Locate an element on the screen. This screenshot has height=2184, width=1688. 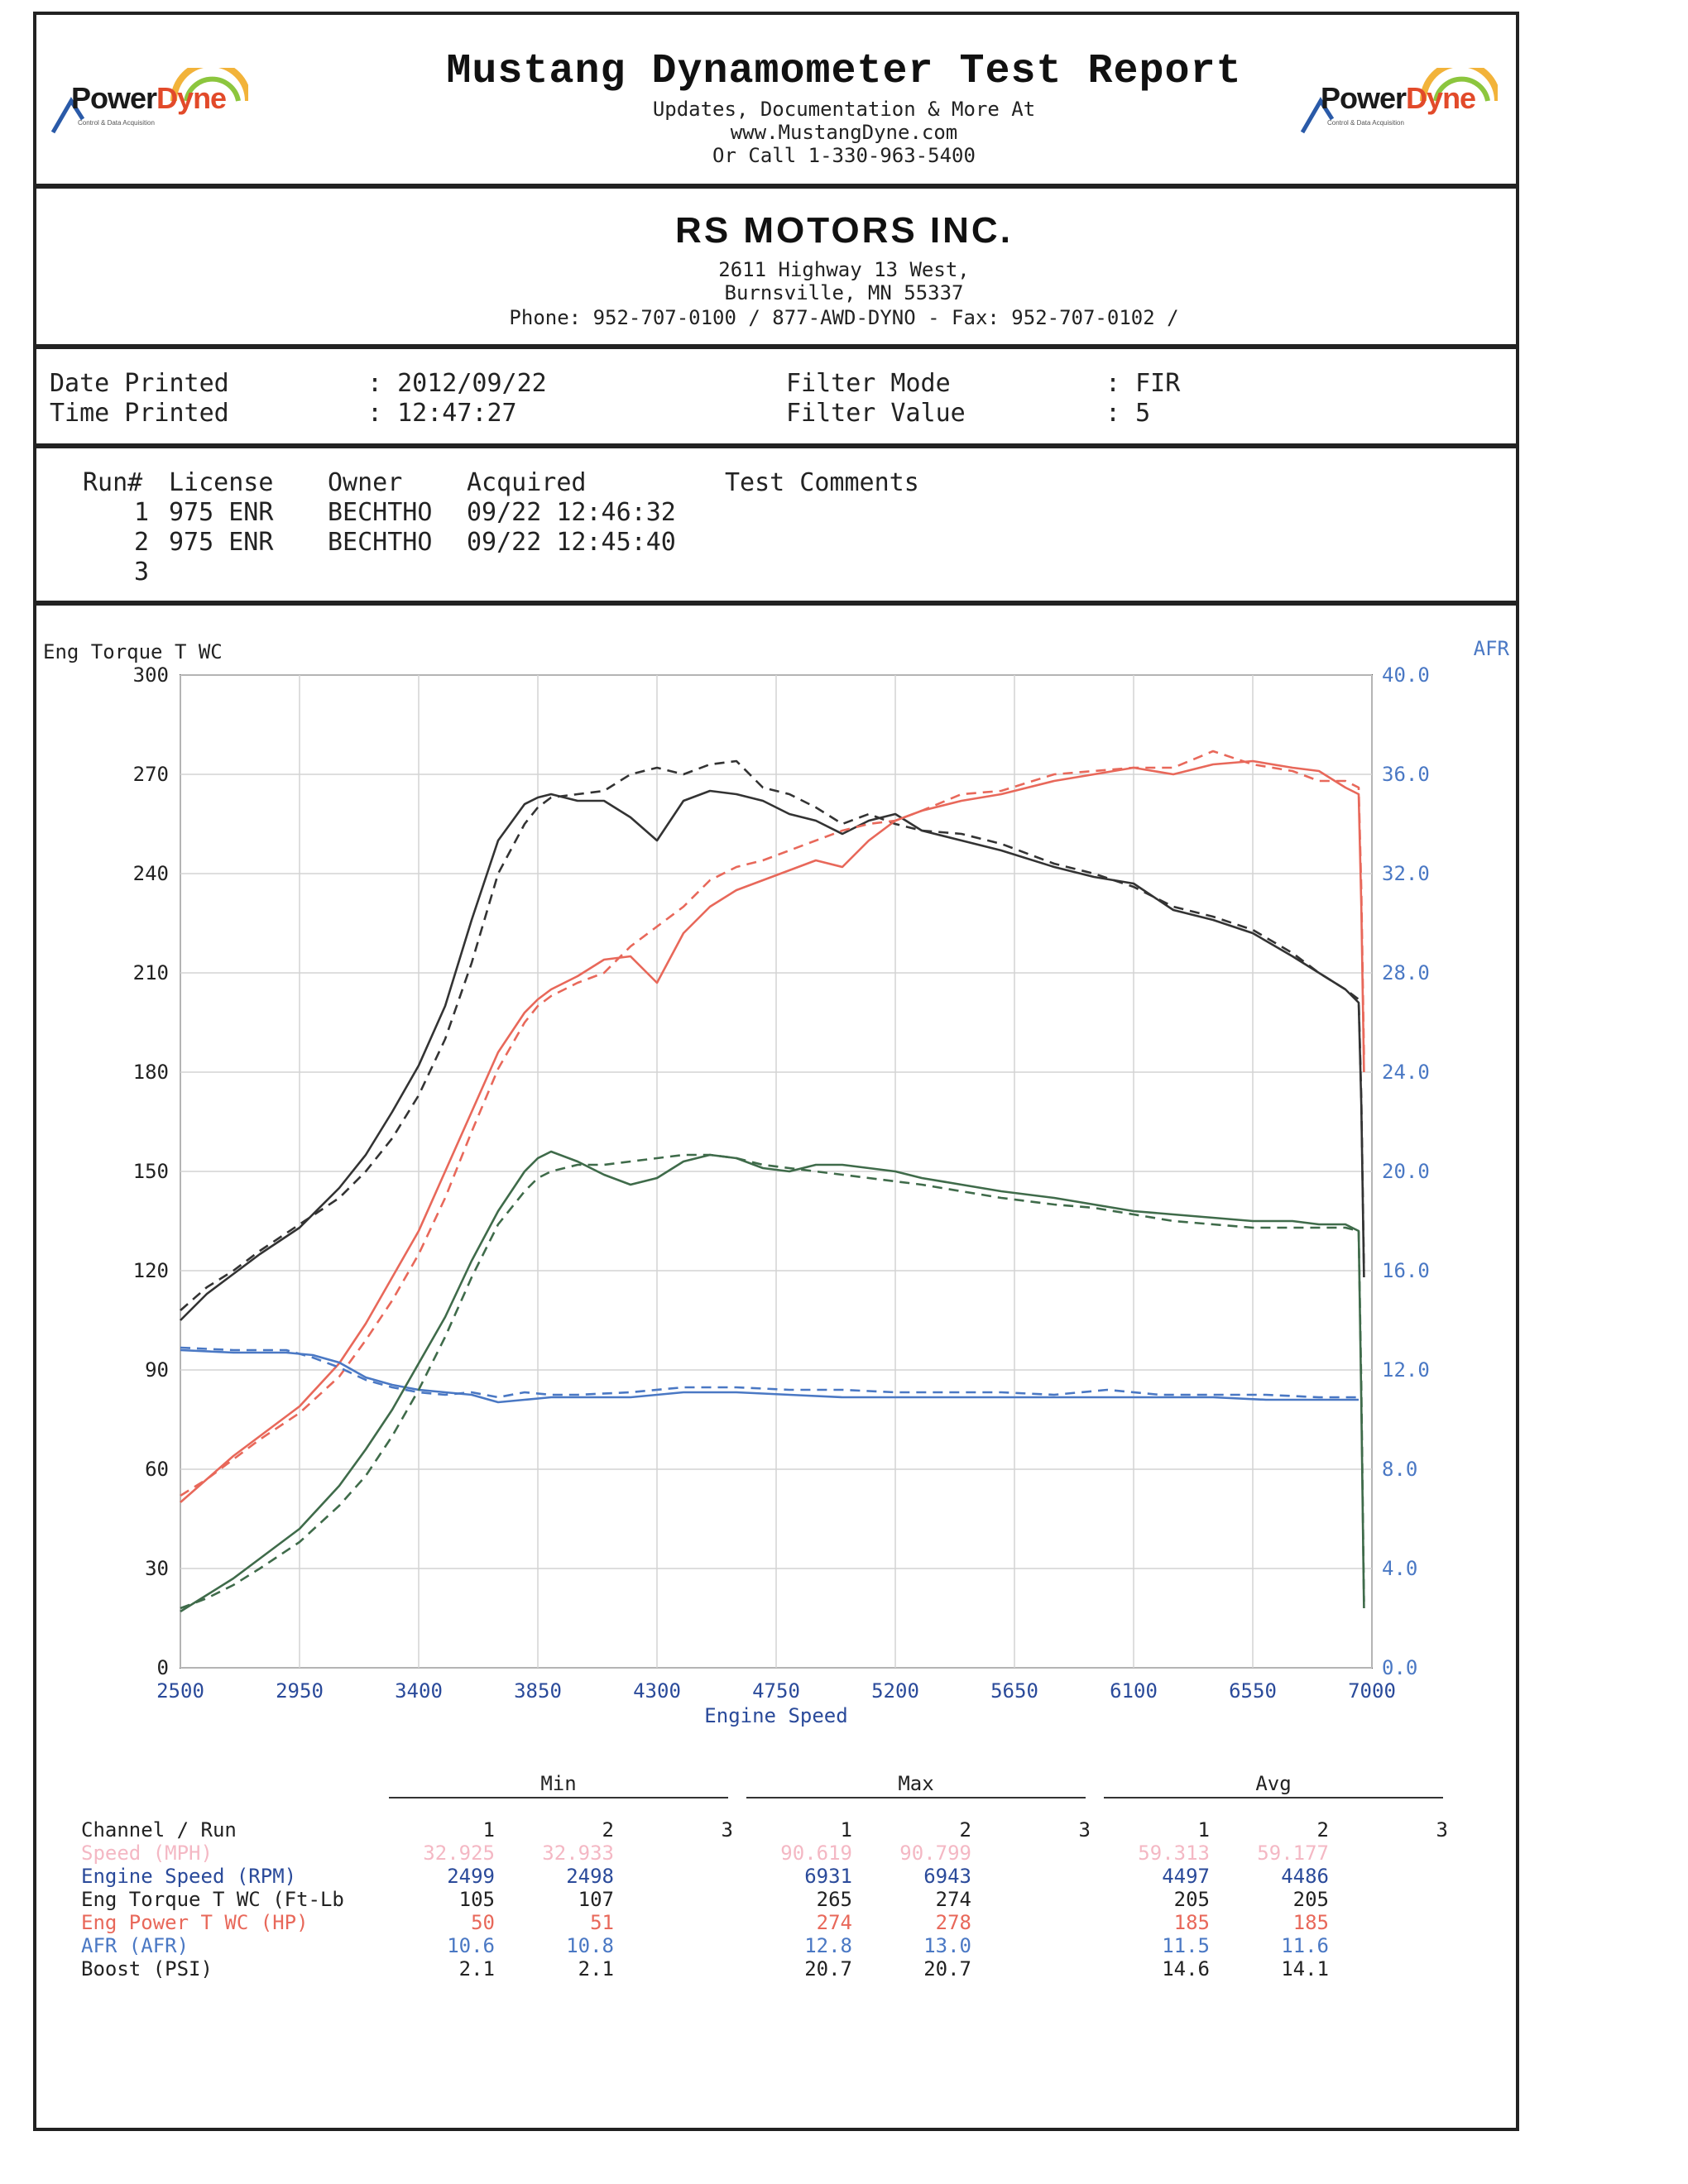
filter-value-label: Filter Value is located at coordinates (876, 413).